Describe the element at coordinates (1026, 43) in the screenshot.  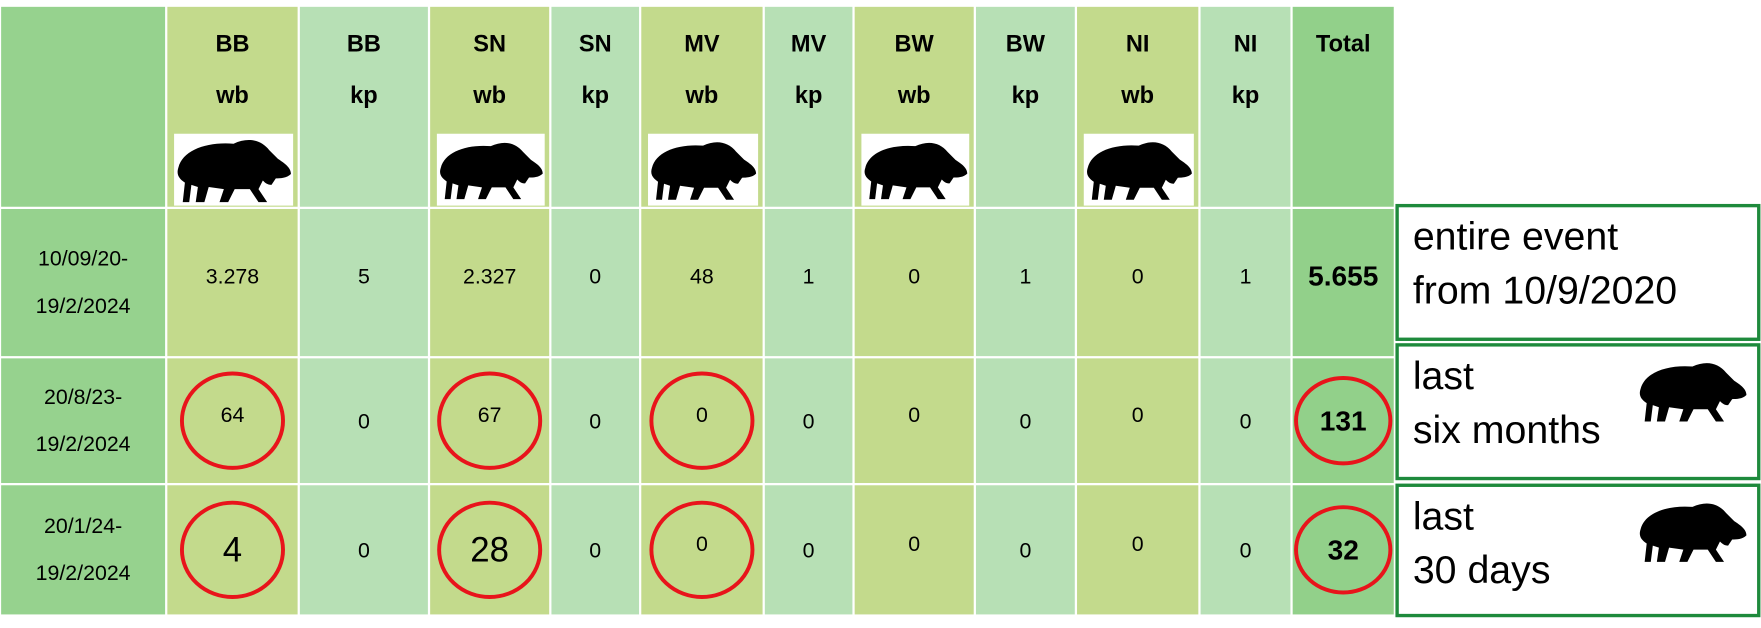
I see `column-header: BW` at that location.